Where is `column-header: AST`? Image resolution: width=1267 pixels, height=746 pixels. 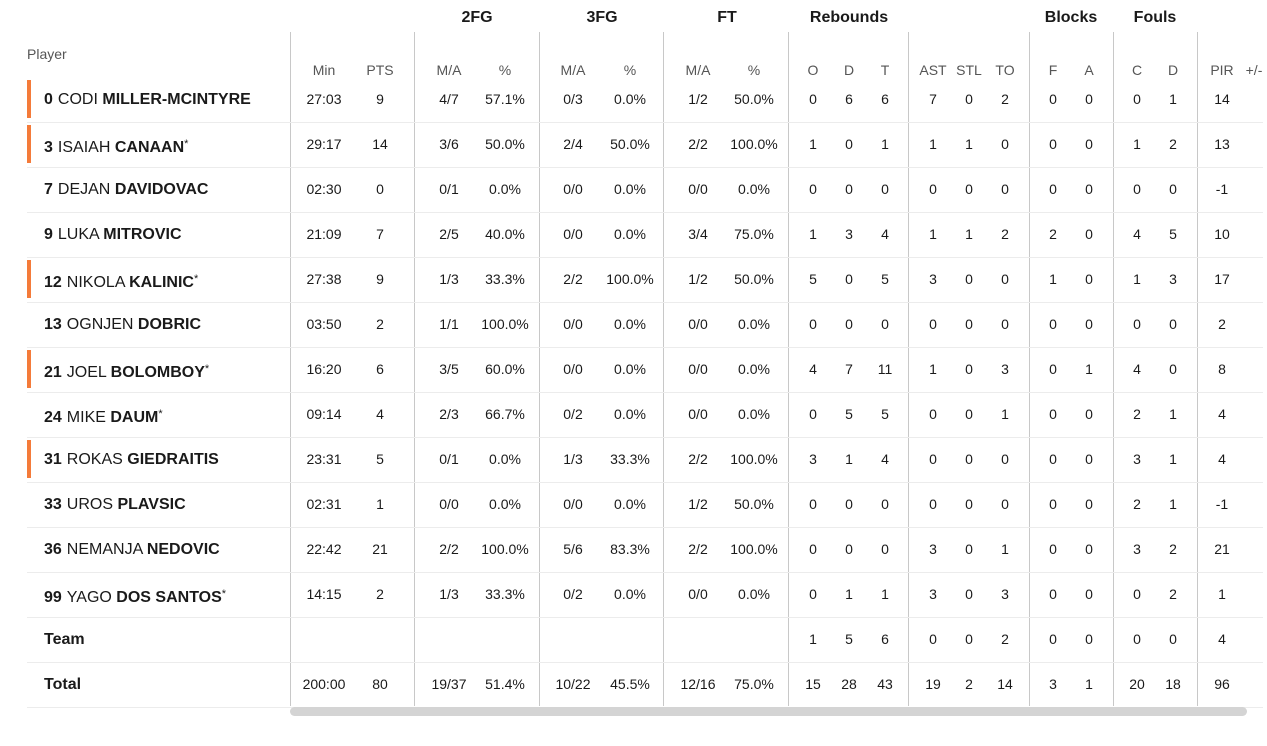
column-header: AST is located at coordinates (933, 70).